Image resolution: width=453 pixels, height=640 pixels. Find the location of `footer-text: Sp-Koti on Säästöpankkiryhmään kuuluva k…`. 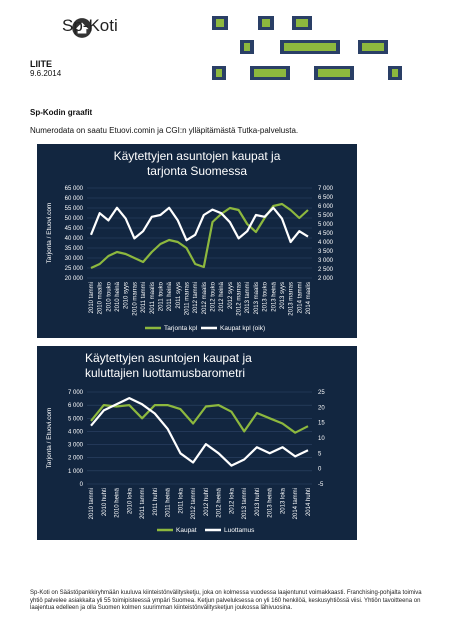

footer-text: Sp-Koti on Säästöpankkiryhmään kuuluva k… is located at coordinates (226, 600).